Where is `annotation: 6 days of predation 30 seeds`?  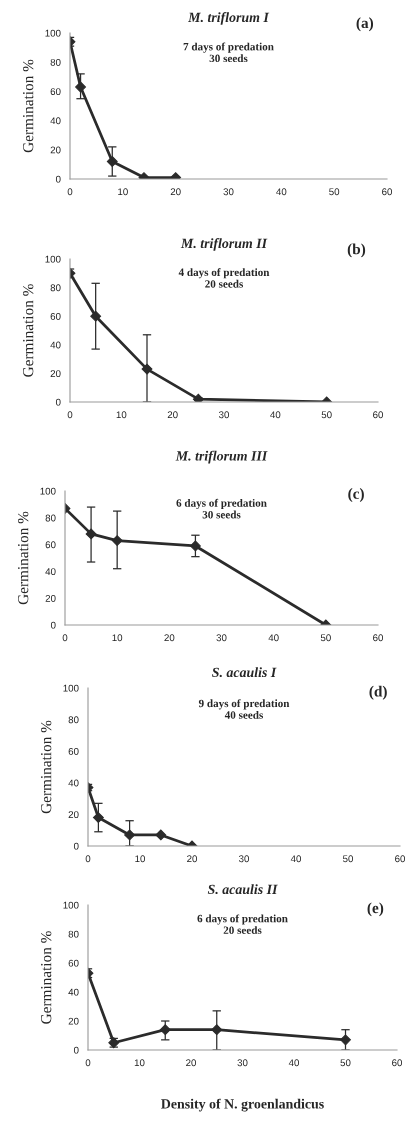 annotation: 6 days of predation 30 seeds is located at coordinates (221, 508).